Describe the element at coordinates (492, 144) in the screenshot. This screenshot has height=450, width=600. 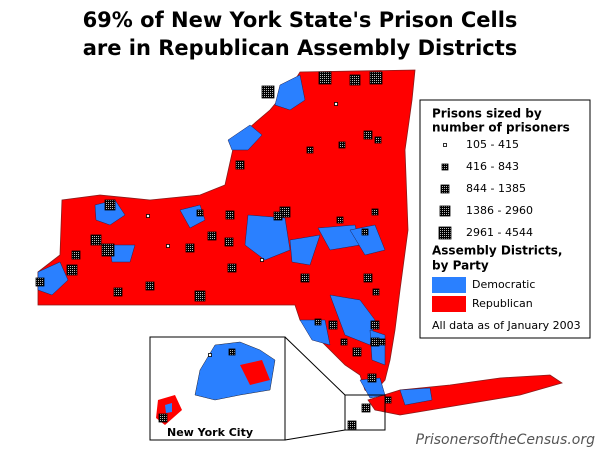
I see `legend-label: 105 - 415` at that location.